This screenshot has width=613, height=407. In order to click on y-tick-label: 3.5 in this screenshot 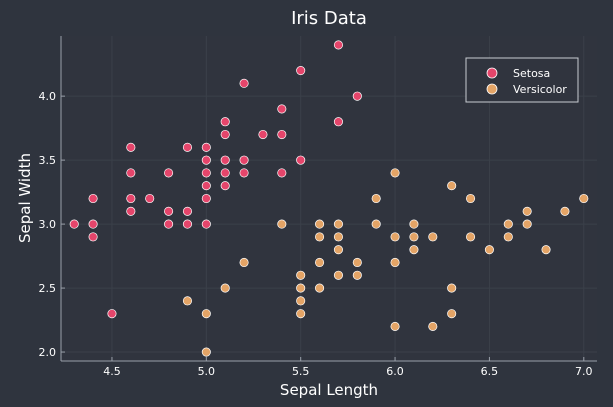, I will do `click(48, 160)`.